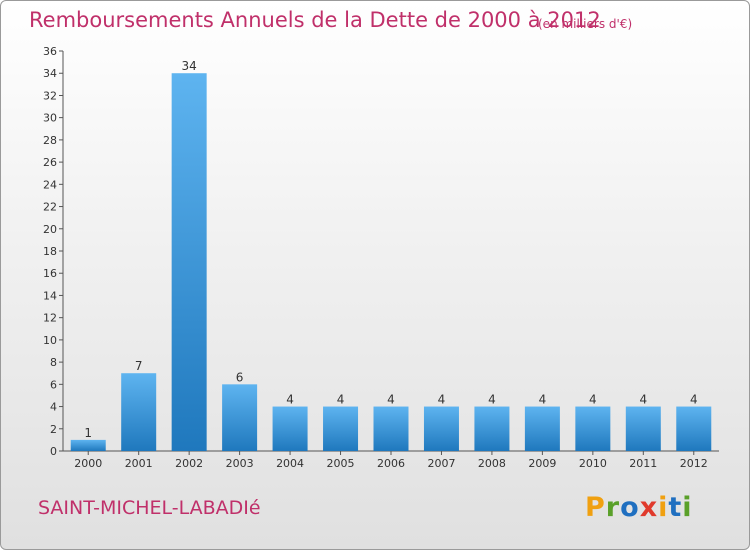  What do you see at coordinates (53, 407) in the screenshot?
I see `y-tick-label: 4` at bounding box center [53, 407].